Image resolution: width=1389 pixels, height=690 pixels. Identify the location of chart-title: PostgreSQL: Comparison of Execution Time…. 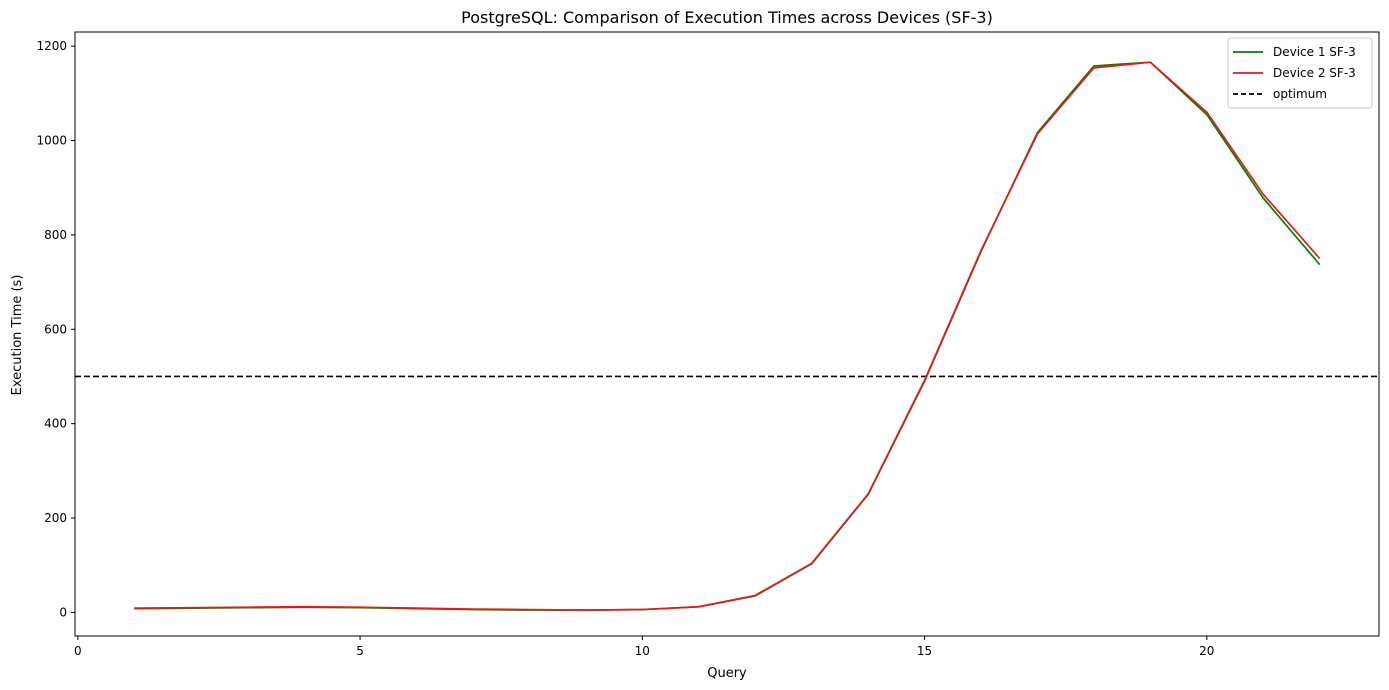
(727, 17).